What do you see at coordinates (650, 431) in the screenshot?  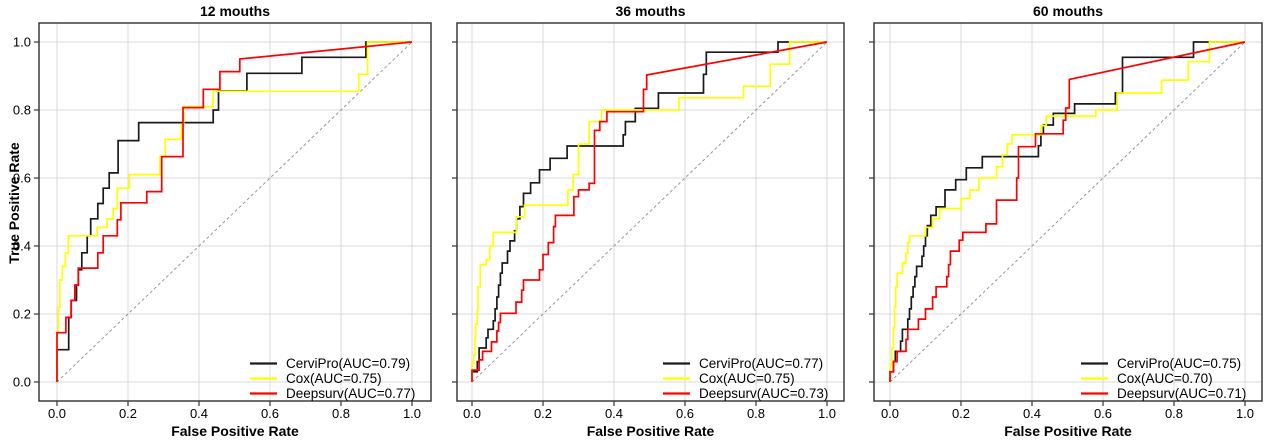 I see `x-axis-title-2: False Positive Rate` at bounding box center [650, 431].